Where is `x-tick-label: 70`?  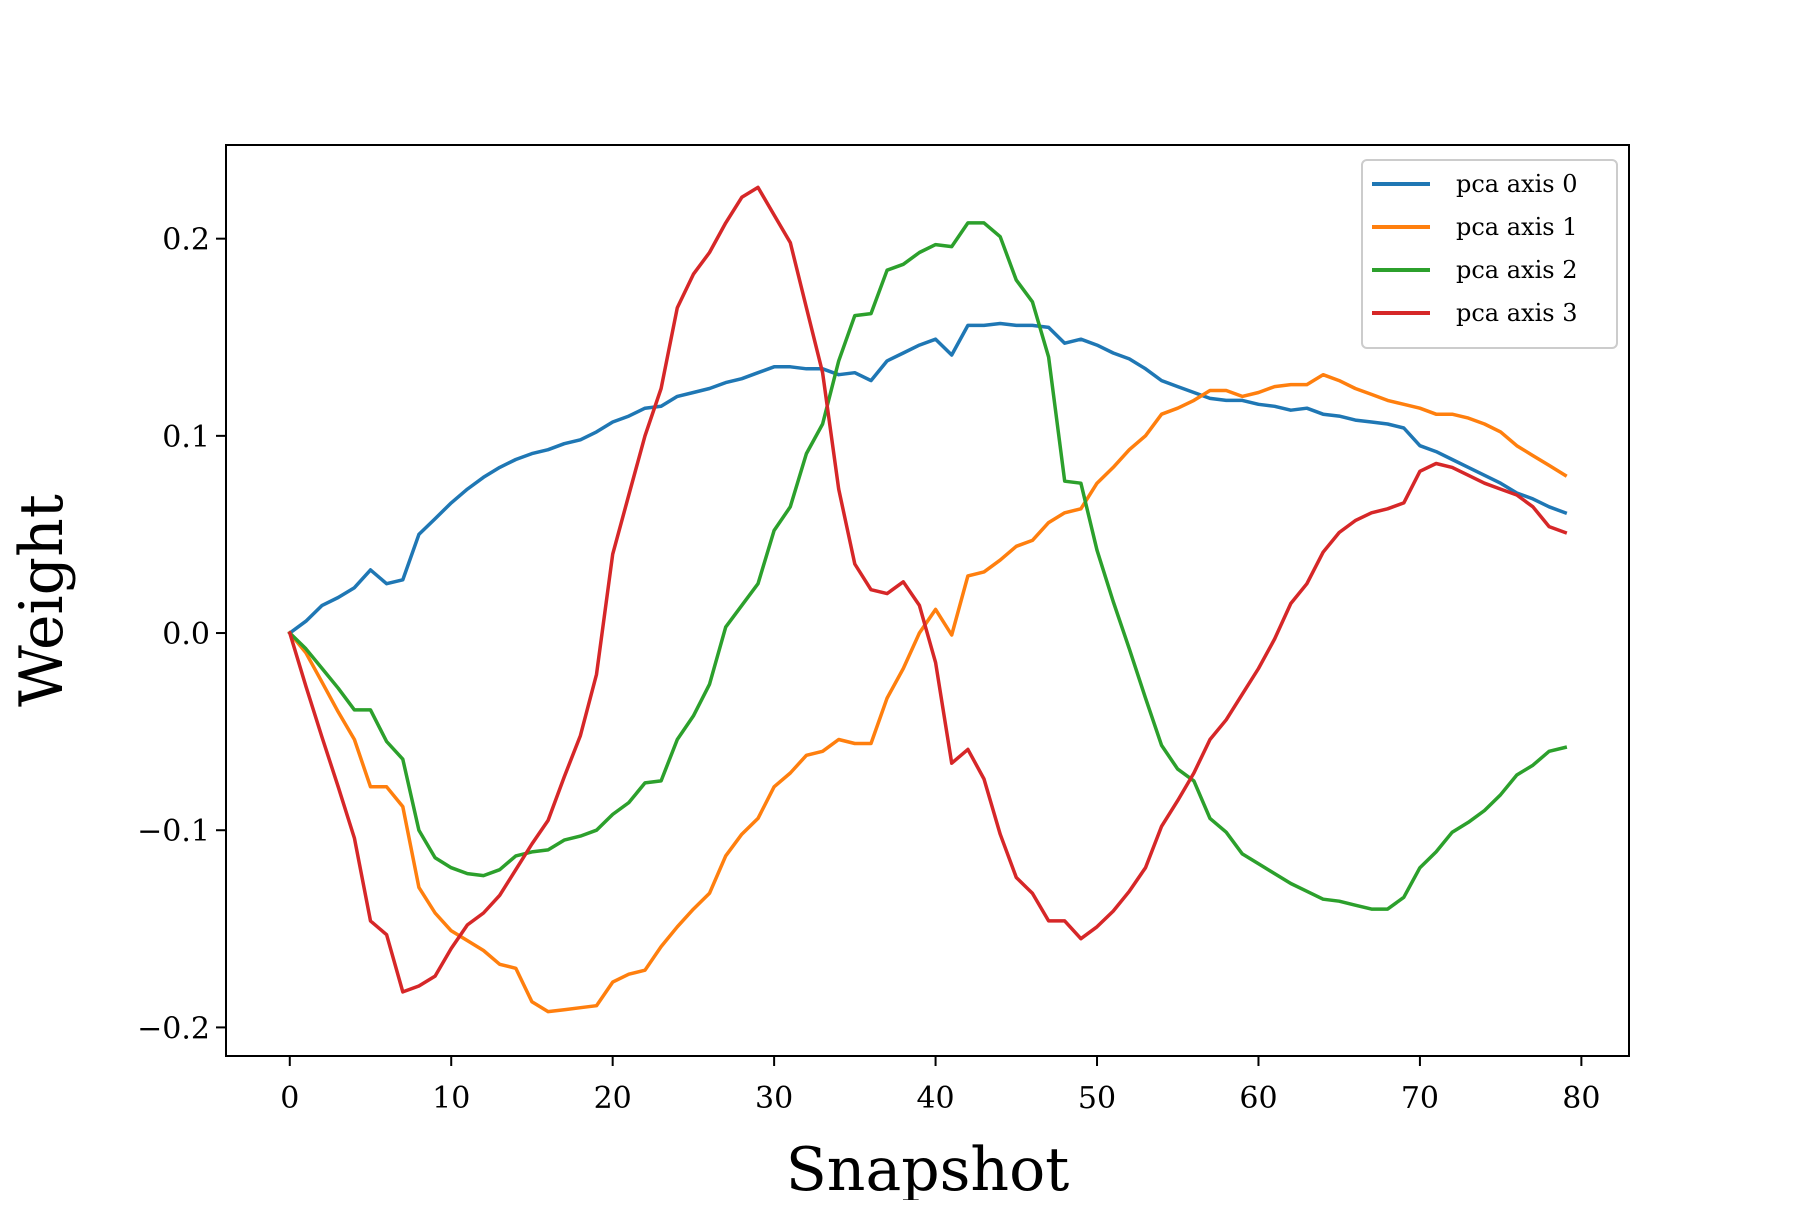
x-tick-label: 70 is located at coordinates (1420, 1098).